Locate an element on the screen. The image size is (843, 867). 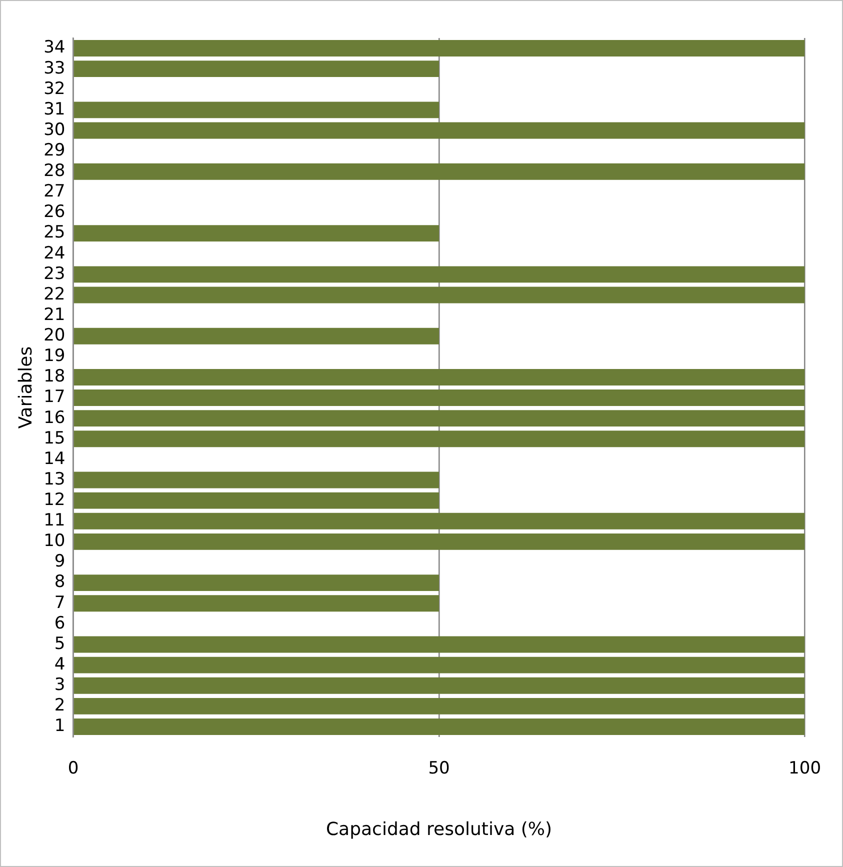
y-tick-label: 30 is located at coordinates (55, 130).